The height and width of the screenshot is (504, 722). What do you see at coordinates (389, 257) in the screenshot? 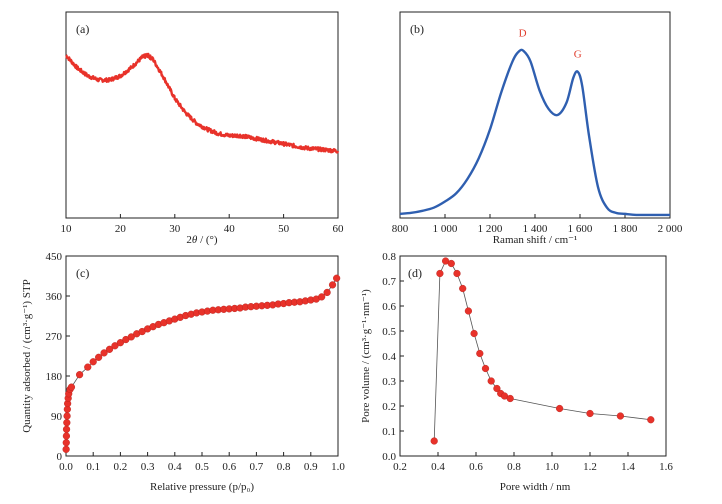
I see `panel-d-y-tick-label: 0.8` at bounding box center [389, 257].